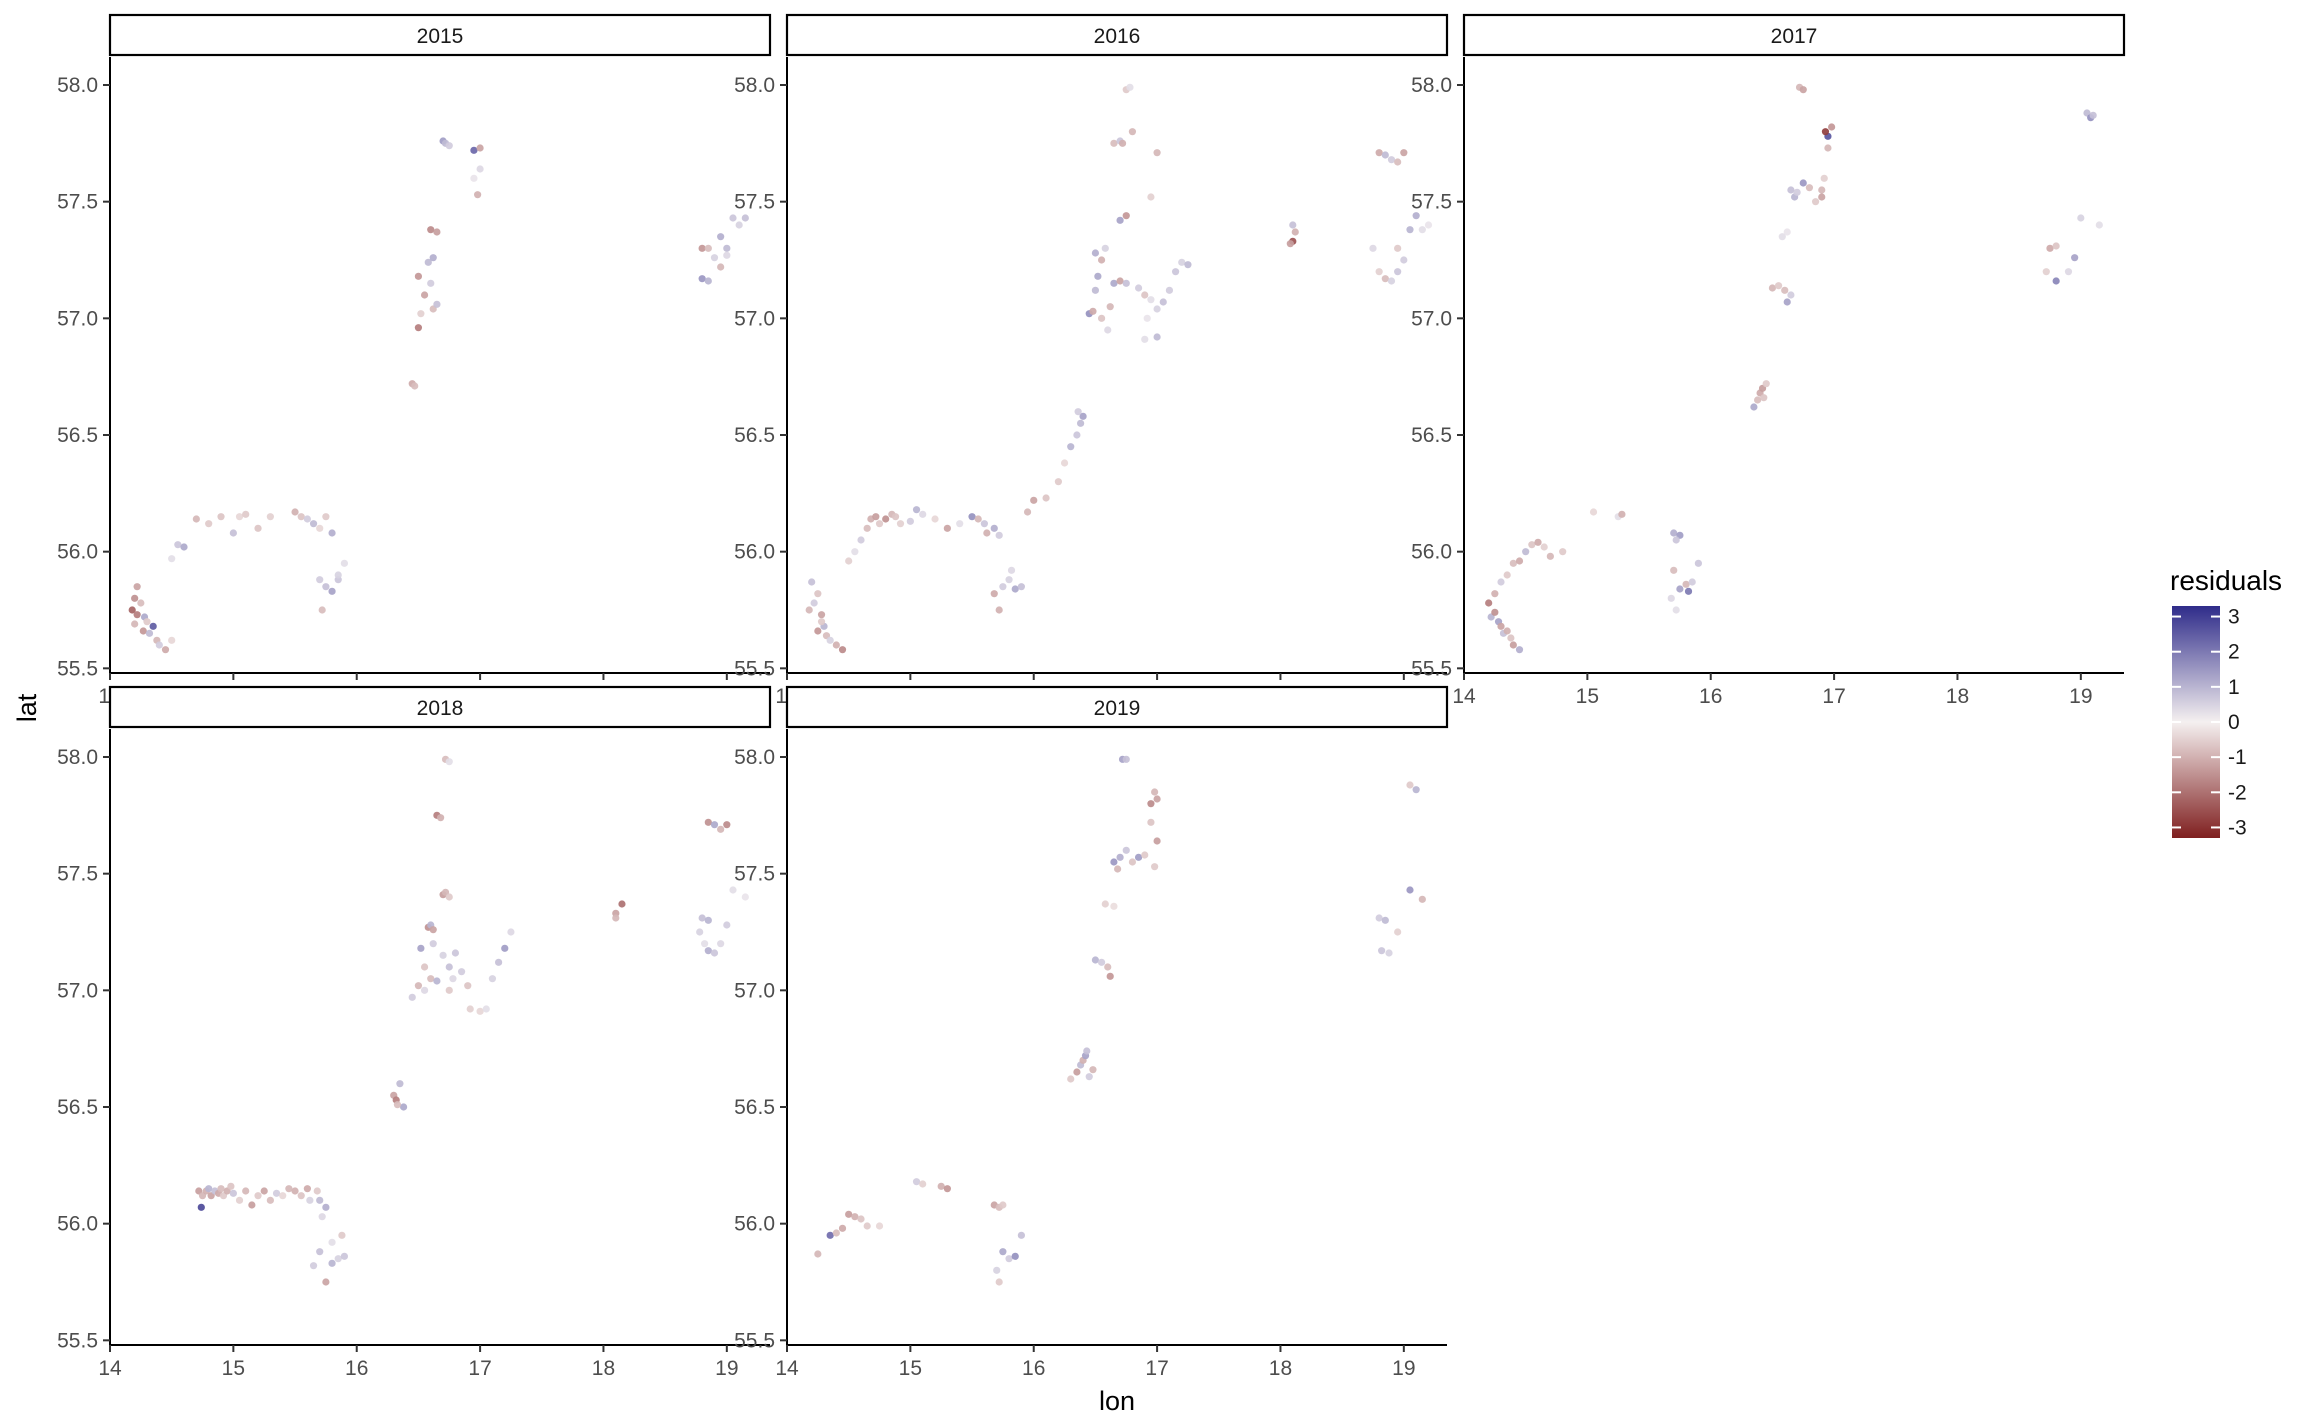  What do you see at coordinates (2237, 792) in the screenshot?
I see `legend-label: -2` at bounding box center [2237, 792].